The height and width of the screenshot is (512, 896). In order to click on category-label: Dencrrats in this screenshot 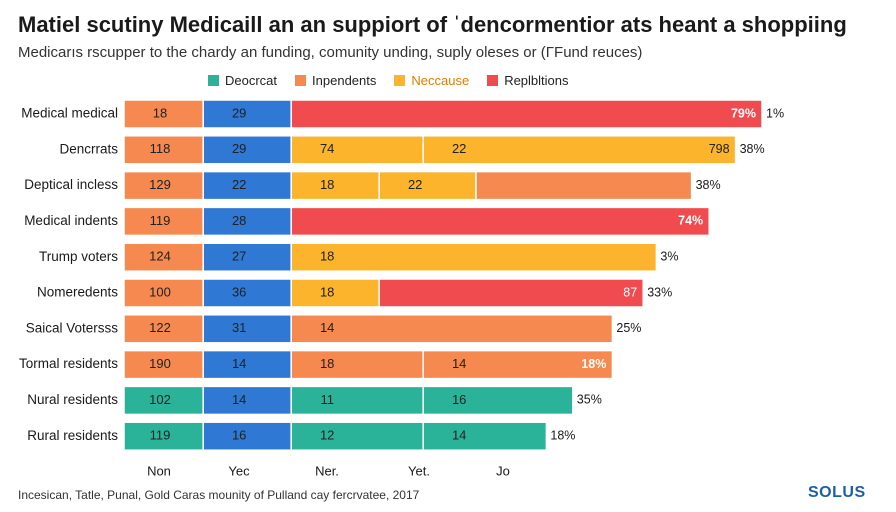, I will do `click(88, 148)`.